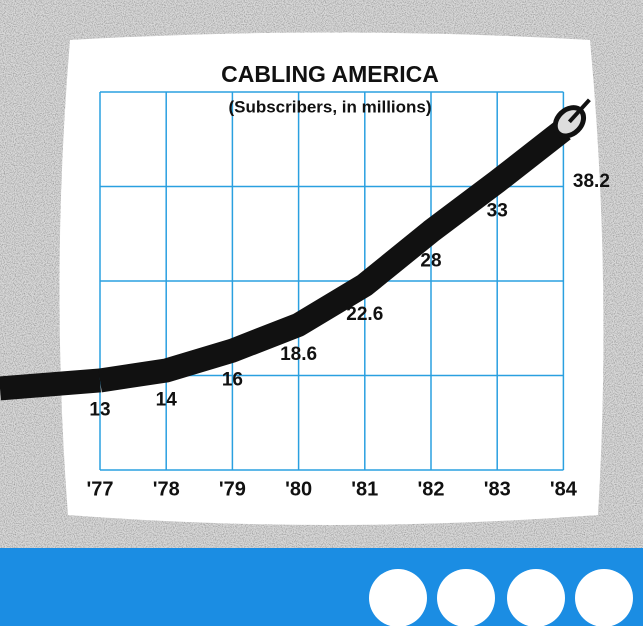 This screenshot has width=643, height=626. Describe the element at coordinates (430, 260) in the screenshot. I see `data-label: 28` at that location.